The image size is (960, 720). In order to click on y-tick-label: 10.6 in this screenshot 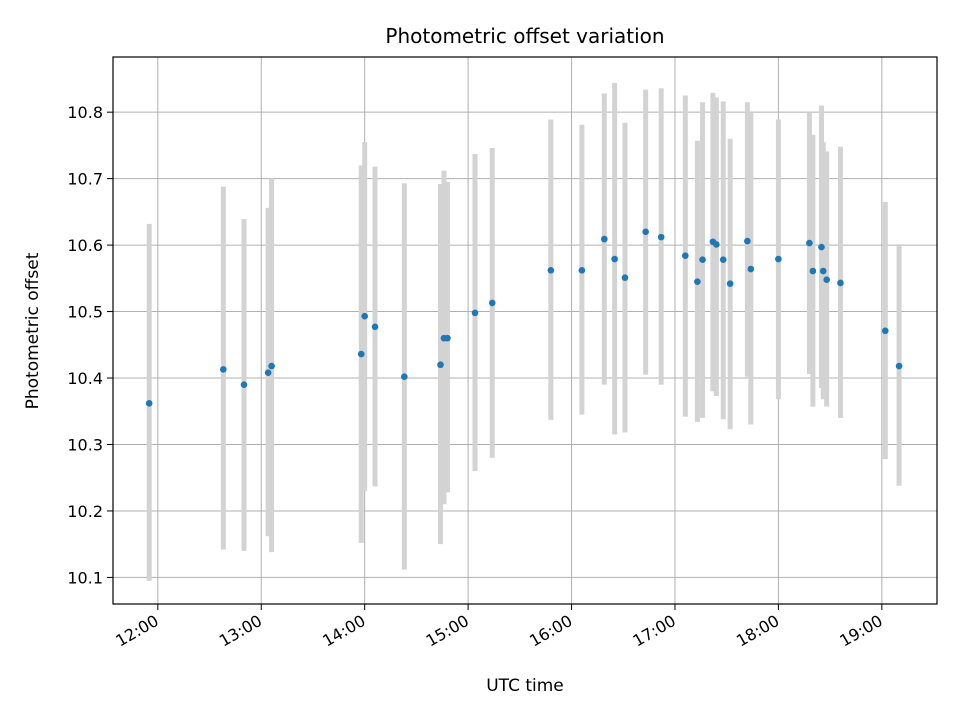, I will do `click(85, 245)`.